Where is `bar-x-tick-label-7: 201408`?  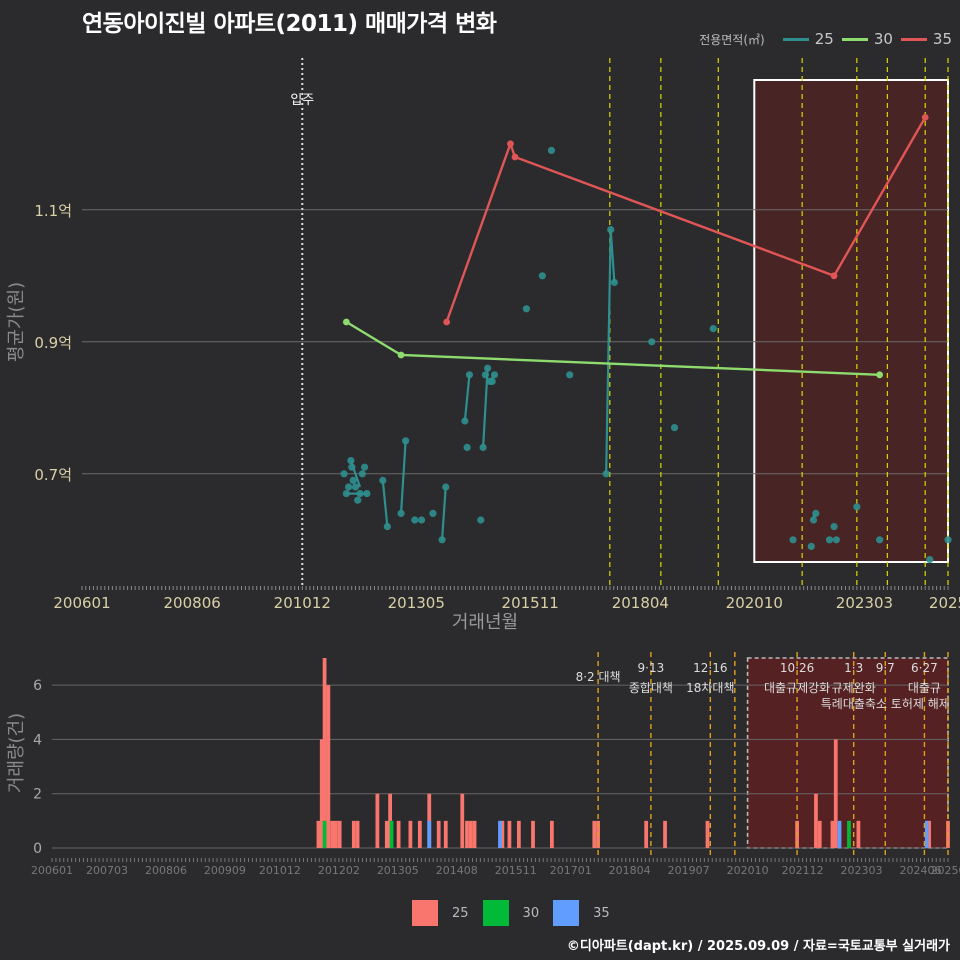
bar-x-tick-label-7: 201408 is located at coordinates (457, 870).